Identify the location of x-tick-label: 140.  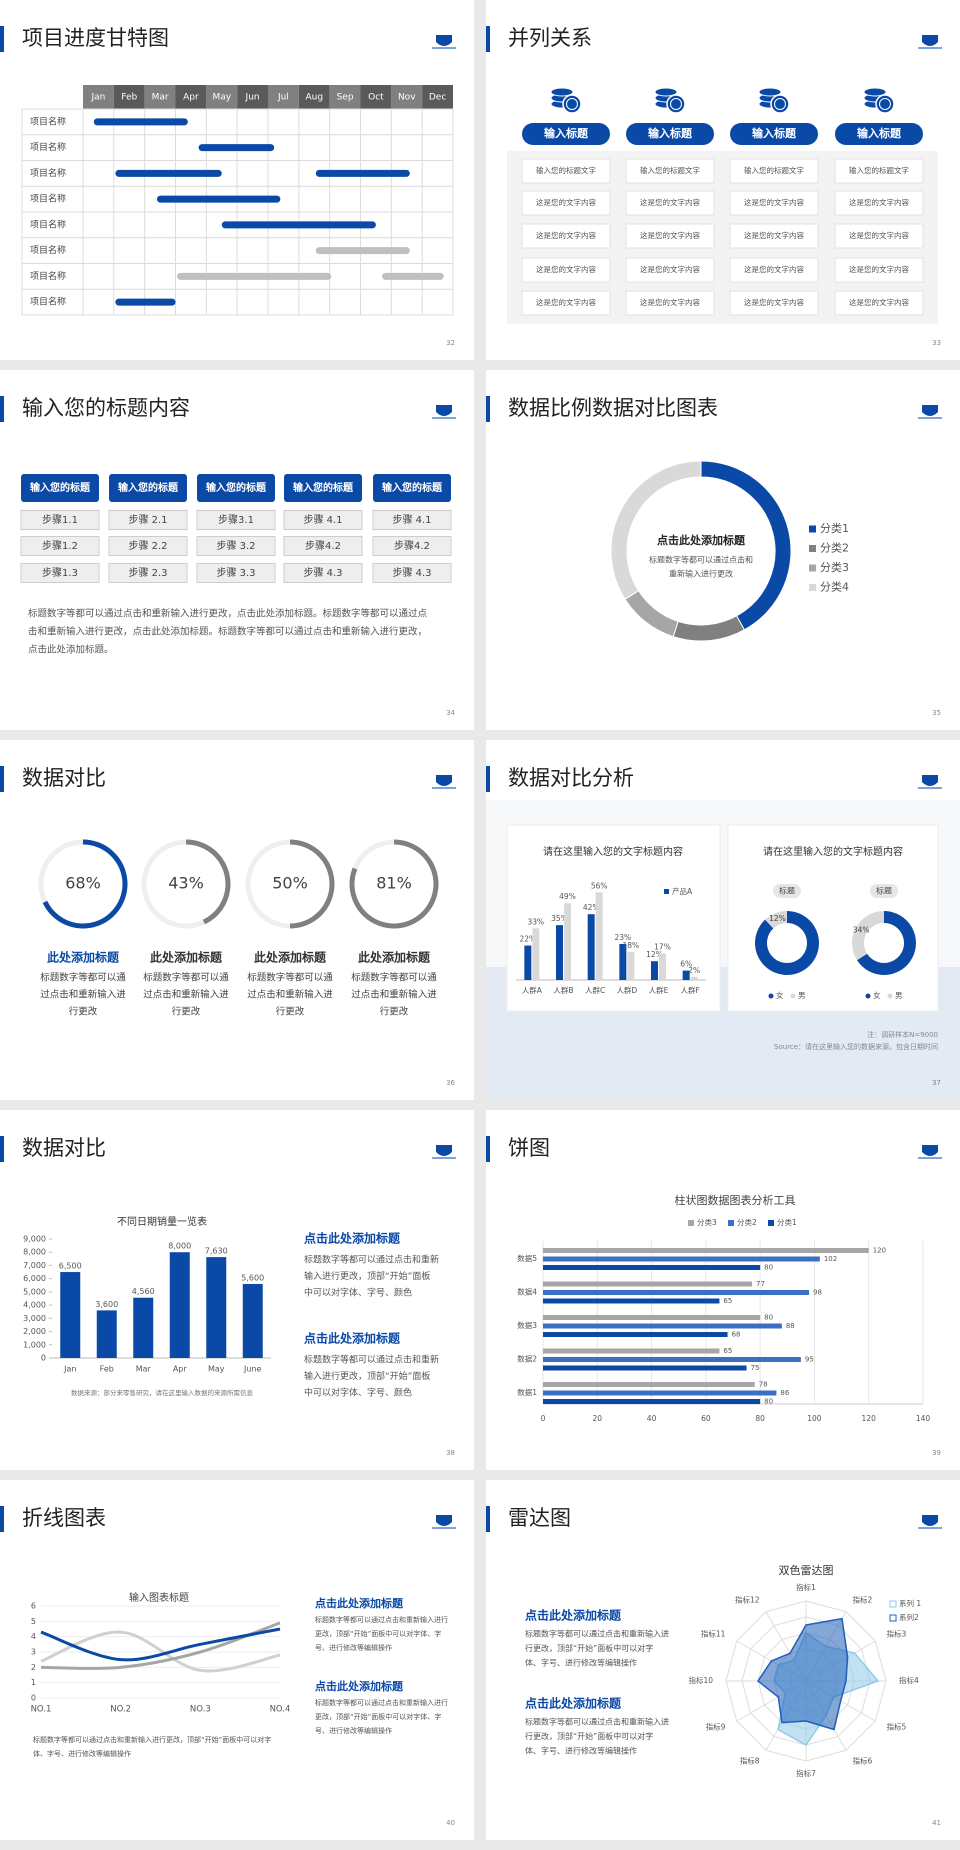
(923, 1418).